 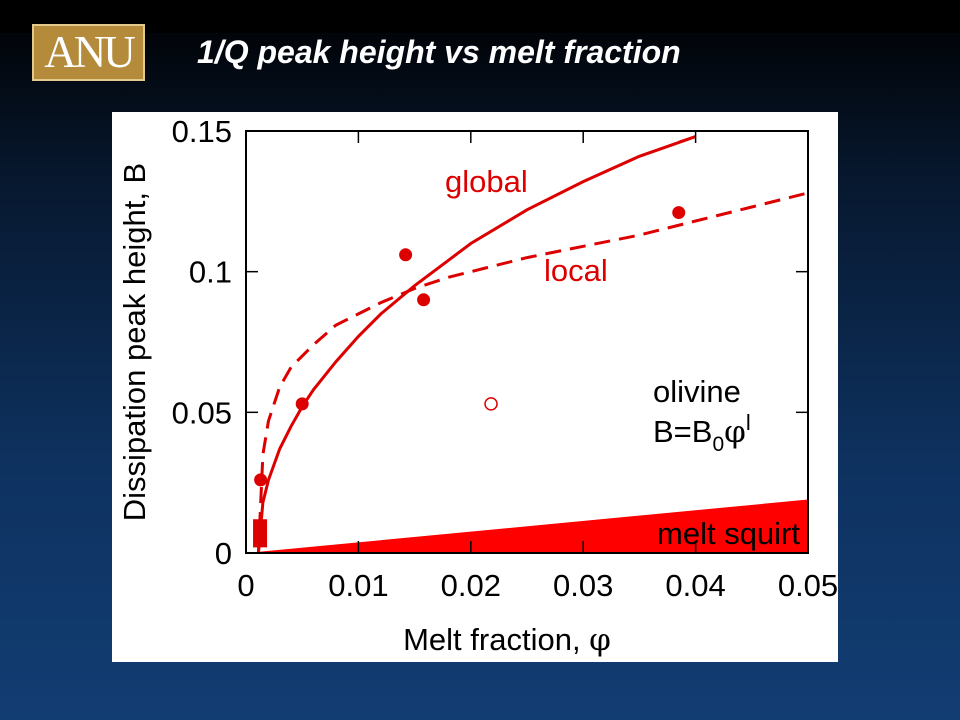 What do you see at coordinates (496, 639) in the screenshot?
I see `x-axis-title-text: Melt fraction,` at bounding box center [496, 639].